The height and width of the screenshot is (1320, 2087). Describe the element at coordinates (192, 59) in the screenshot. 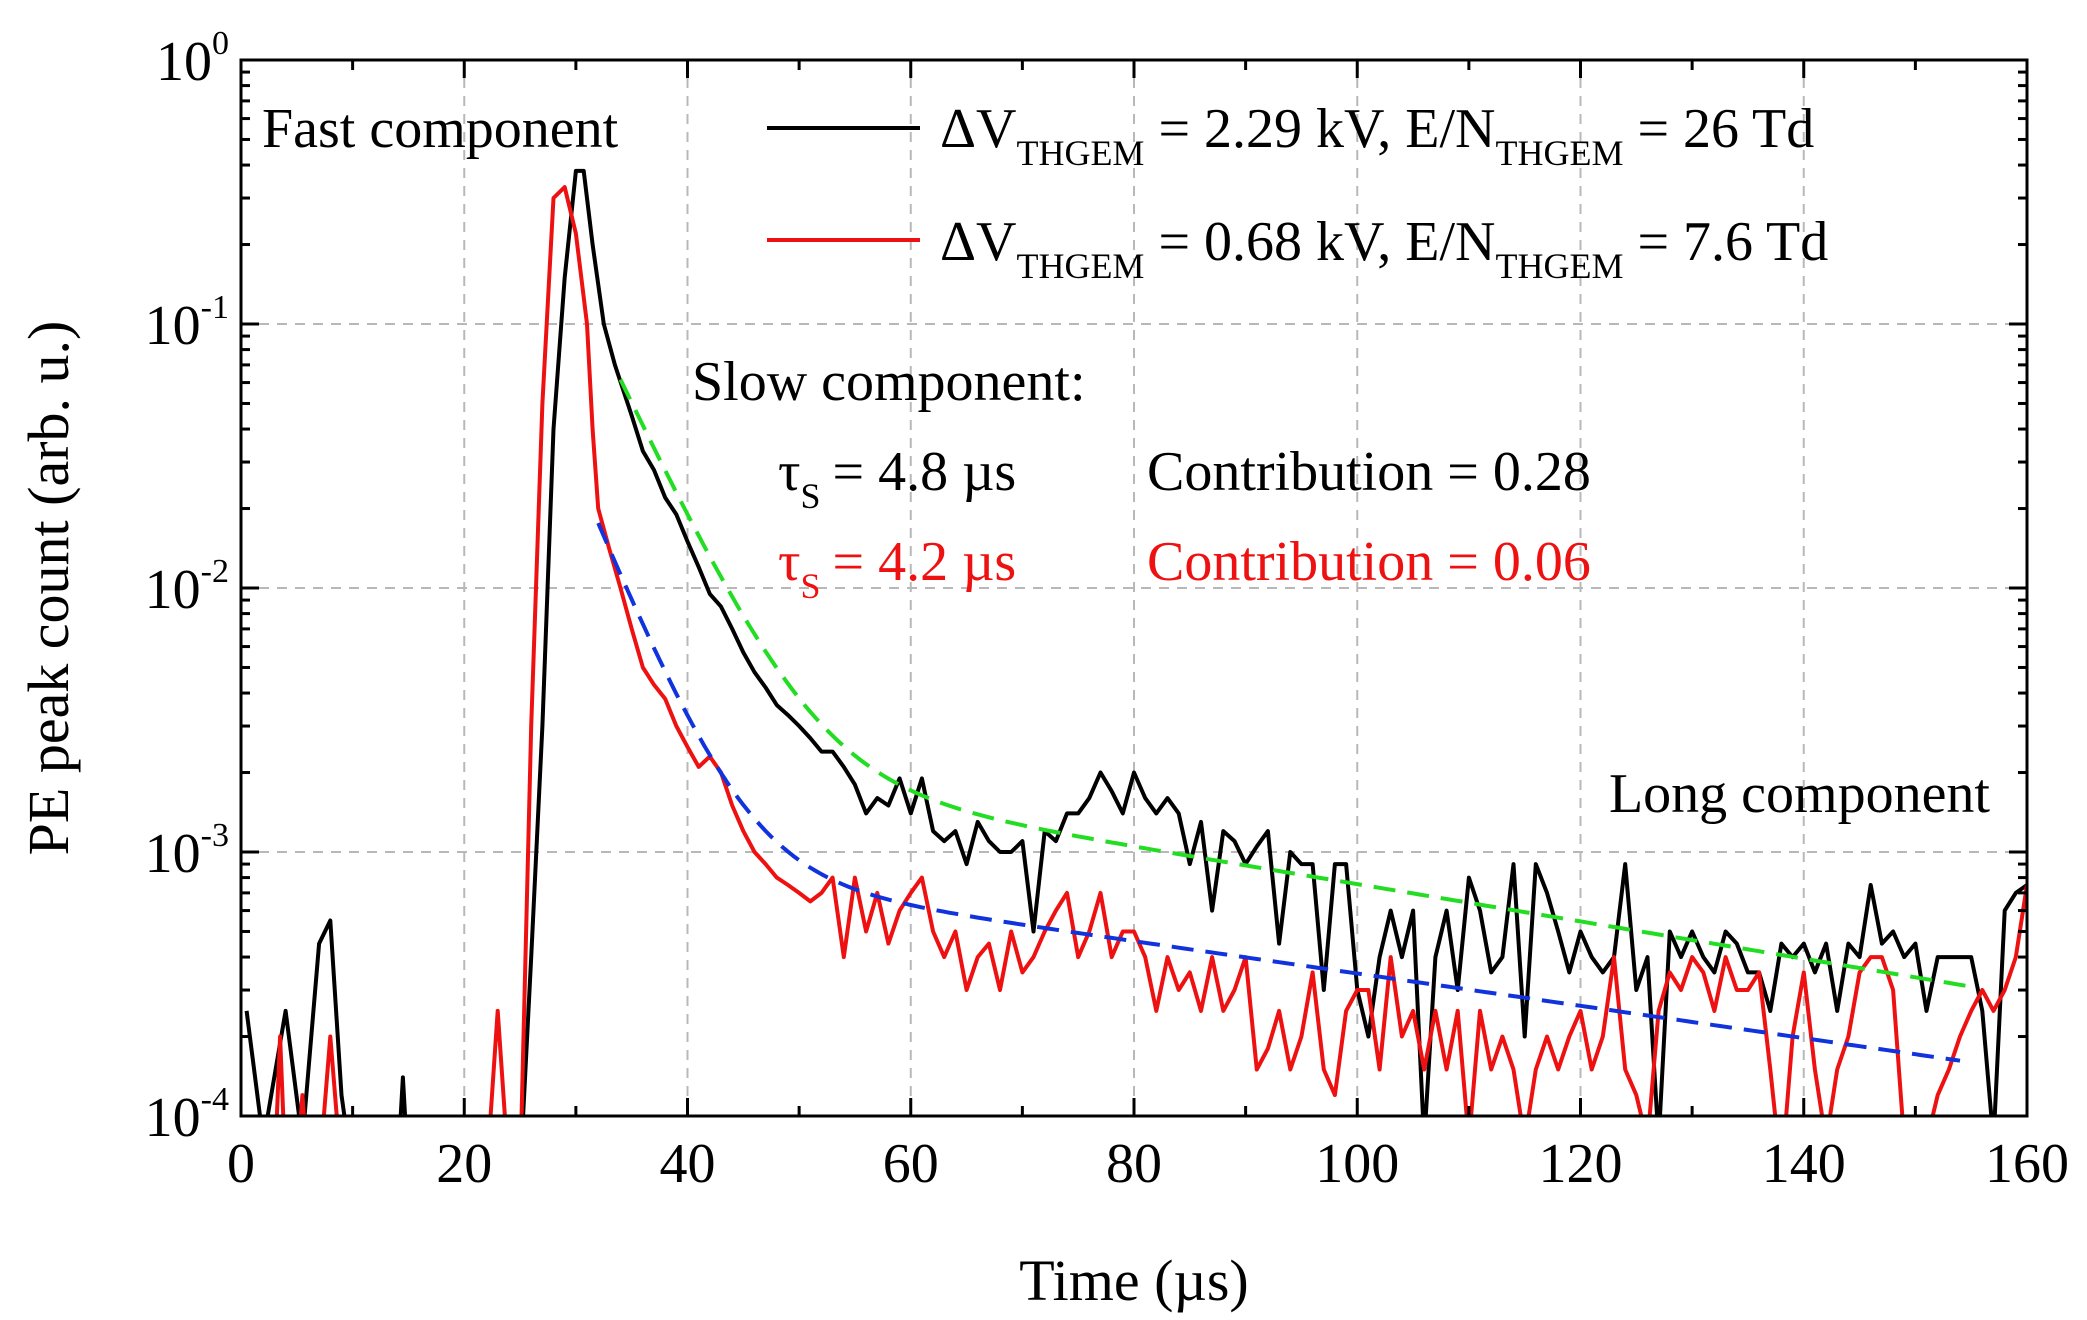

I see `y-tick-label: 10⁰` at that location.